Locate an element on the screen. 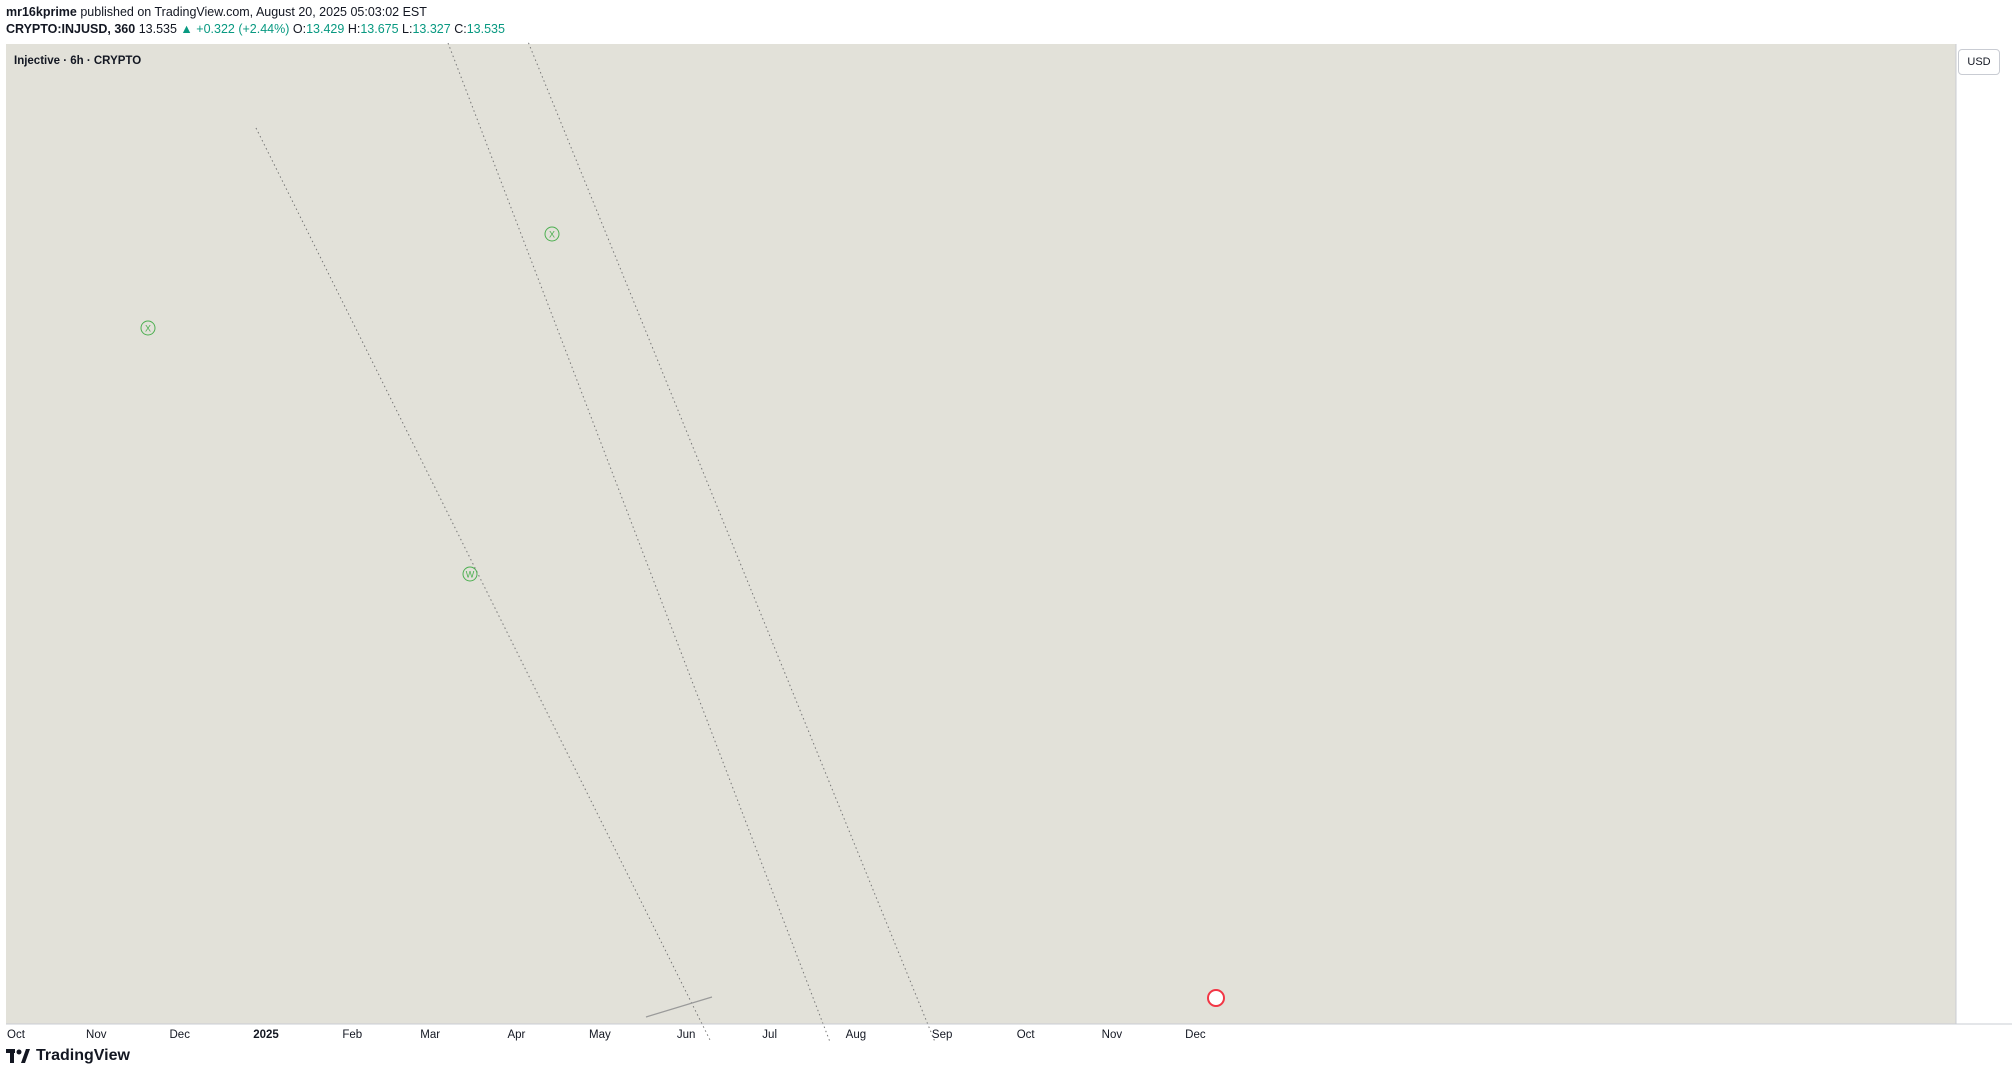 This screenshot has width=2012, height=1076. wave-label-green-2: X is located at coordinates (148, 329).